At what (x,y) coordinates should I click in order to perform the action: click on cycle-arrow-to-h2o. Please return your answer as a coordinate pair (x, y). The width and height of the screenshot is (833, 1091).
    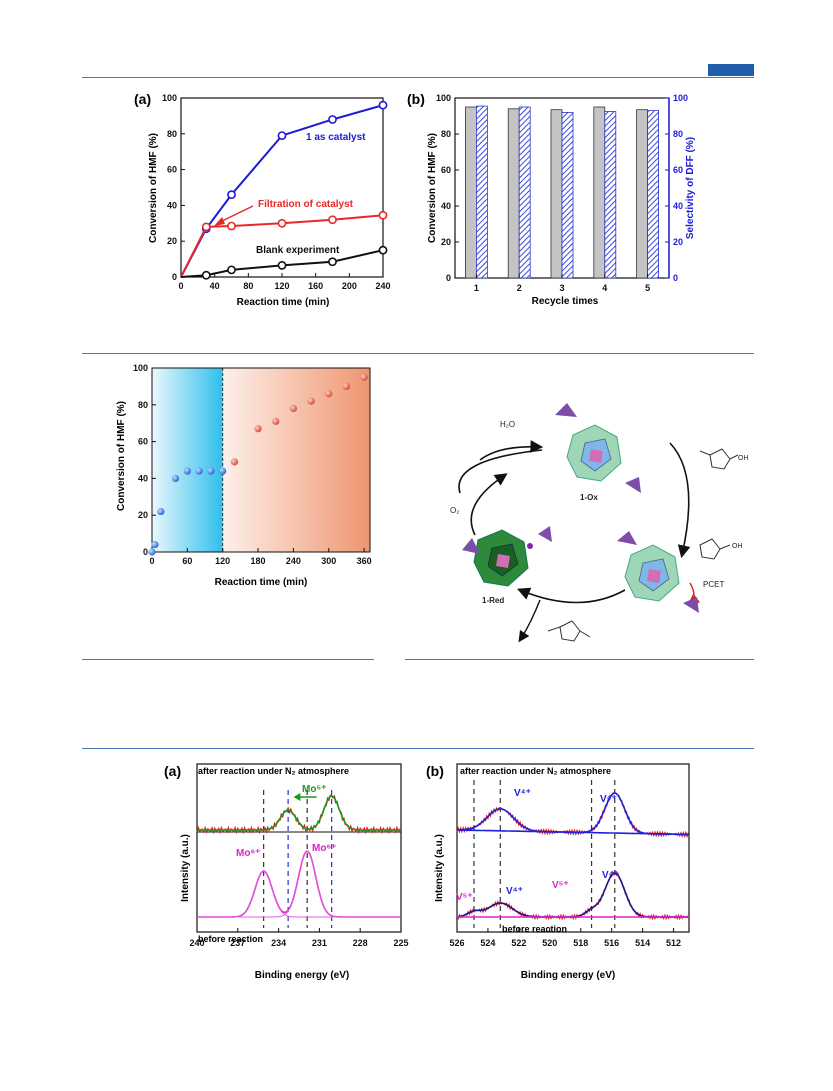
    Looking at the image, I should click on (511, 450).